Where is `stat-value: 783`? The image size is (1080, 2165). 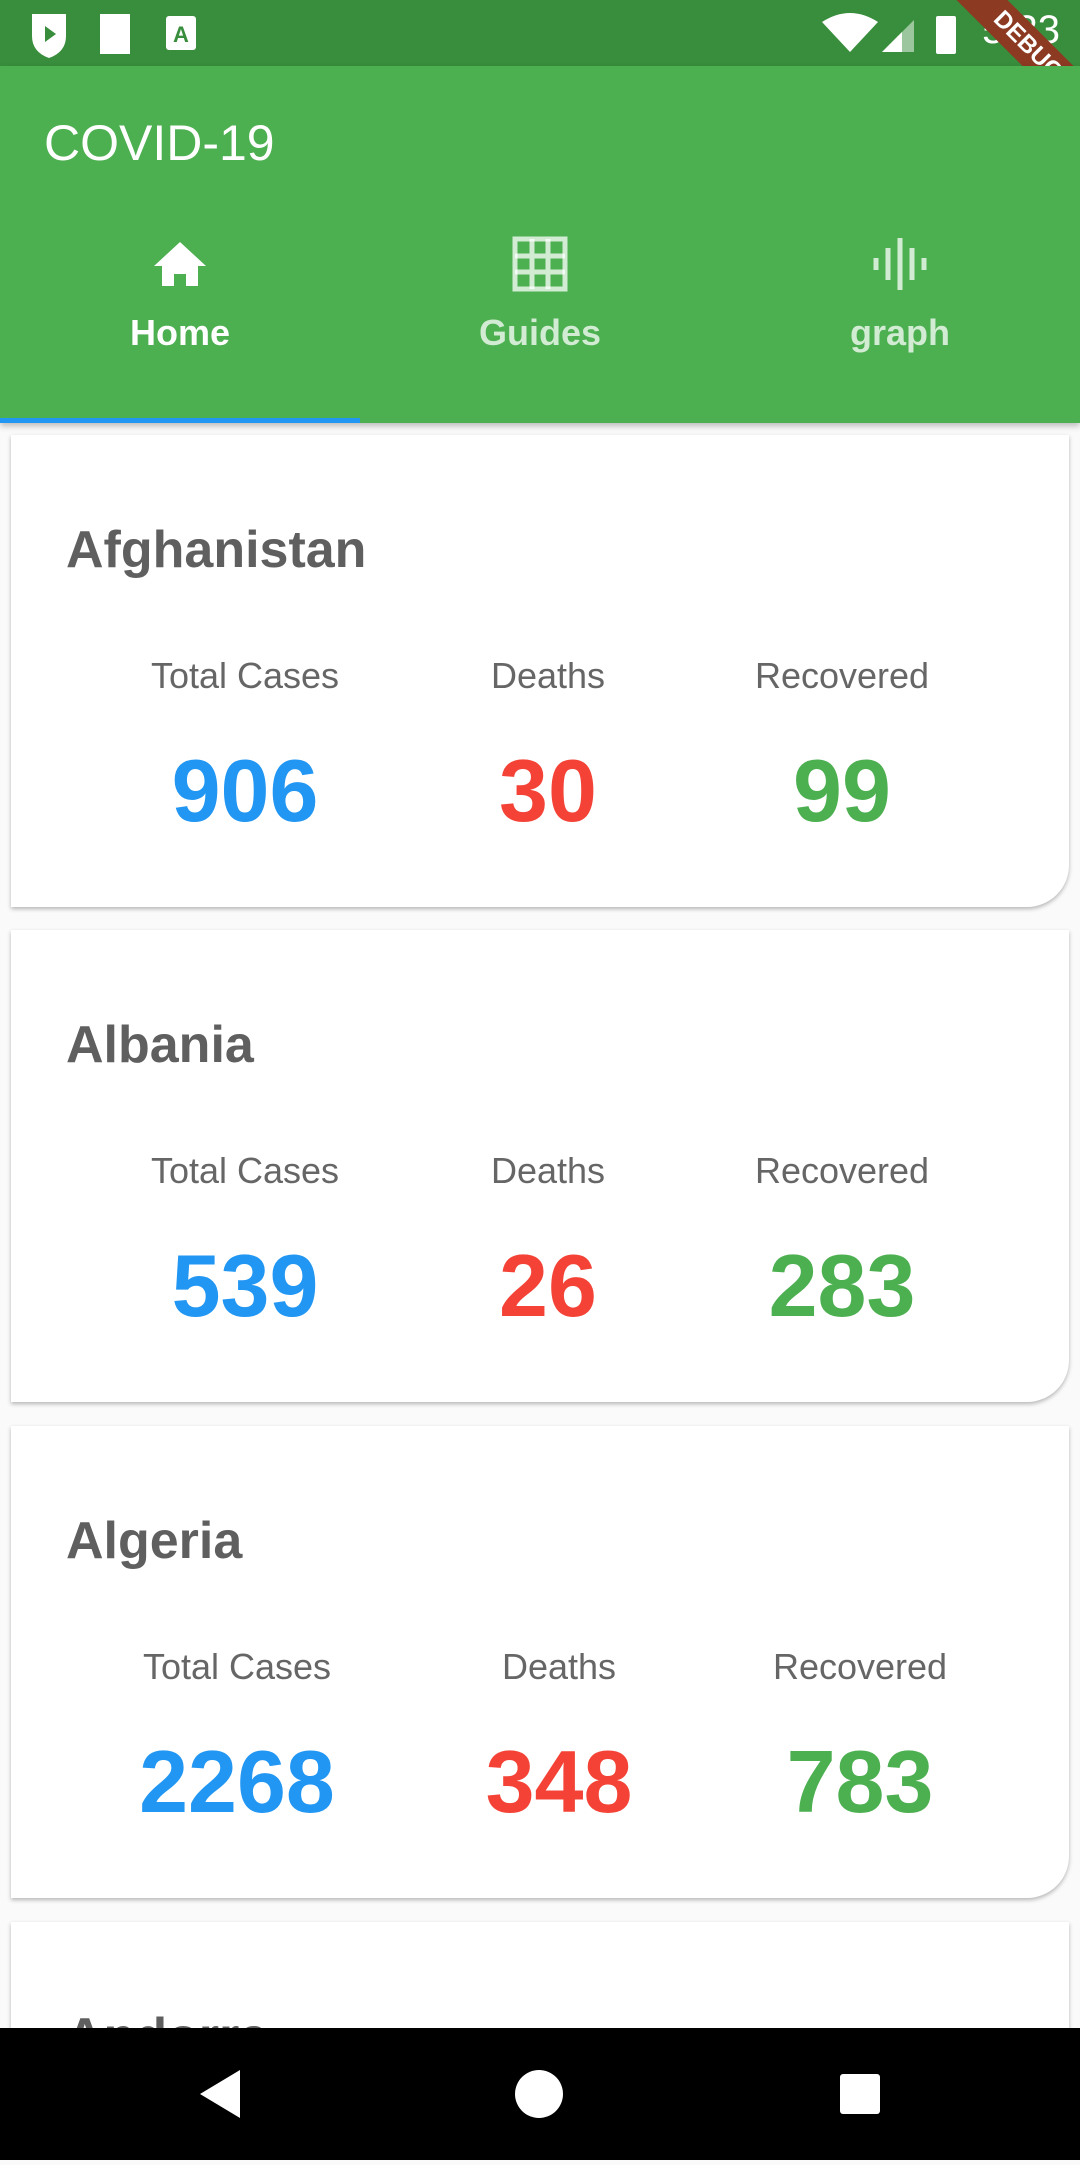
stat-value: 783 is located at coordinates (860, 1781).